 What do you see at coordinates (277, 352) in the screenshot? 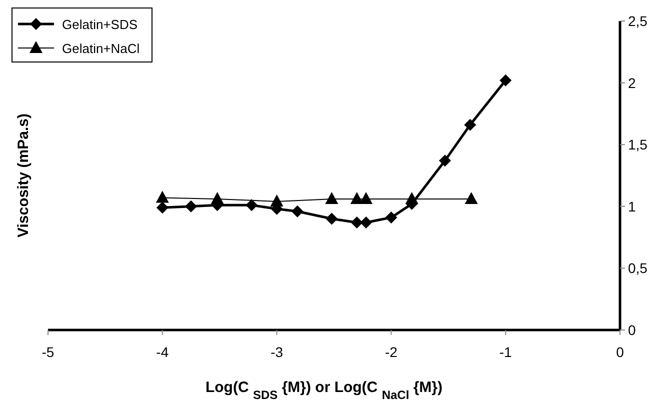
I see `x-tick-label: -3` at bounding box center [277, 352].